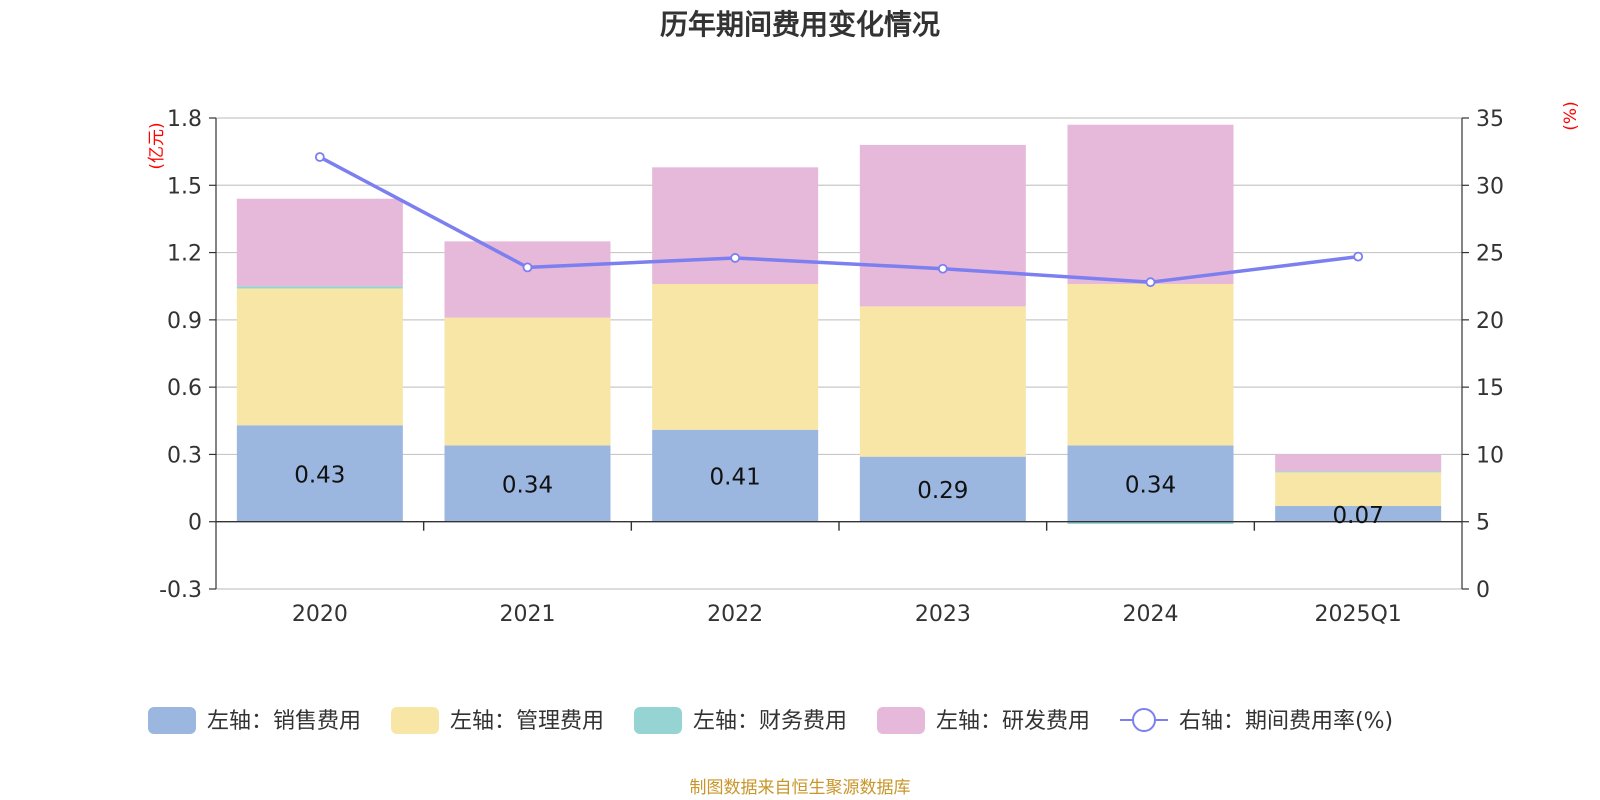  I want to click on left-tick-label: -0.3, so click(180, 590).